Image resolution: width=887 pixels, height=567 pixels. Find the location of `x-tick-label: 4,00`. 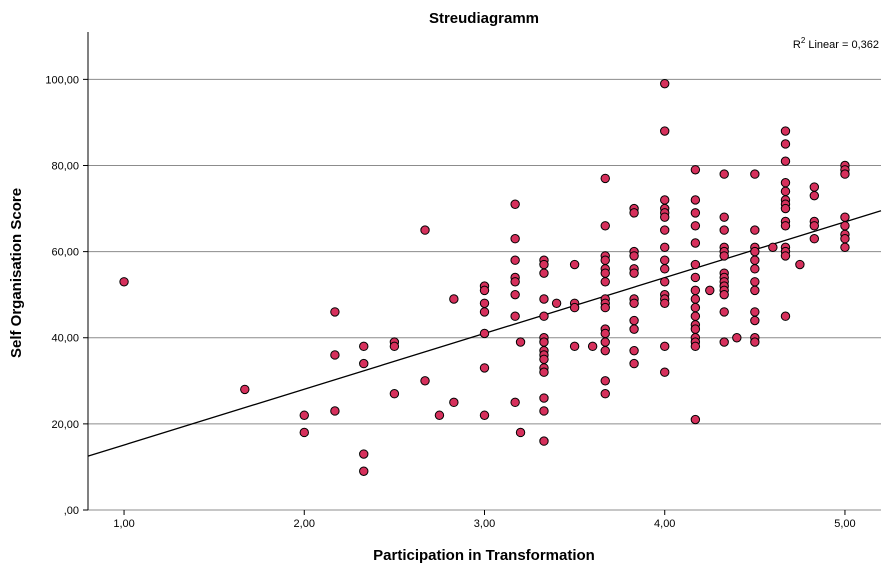

x-tick-label: 4,00 is located at coordinates (664, 524).